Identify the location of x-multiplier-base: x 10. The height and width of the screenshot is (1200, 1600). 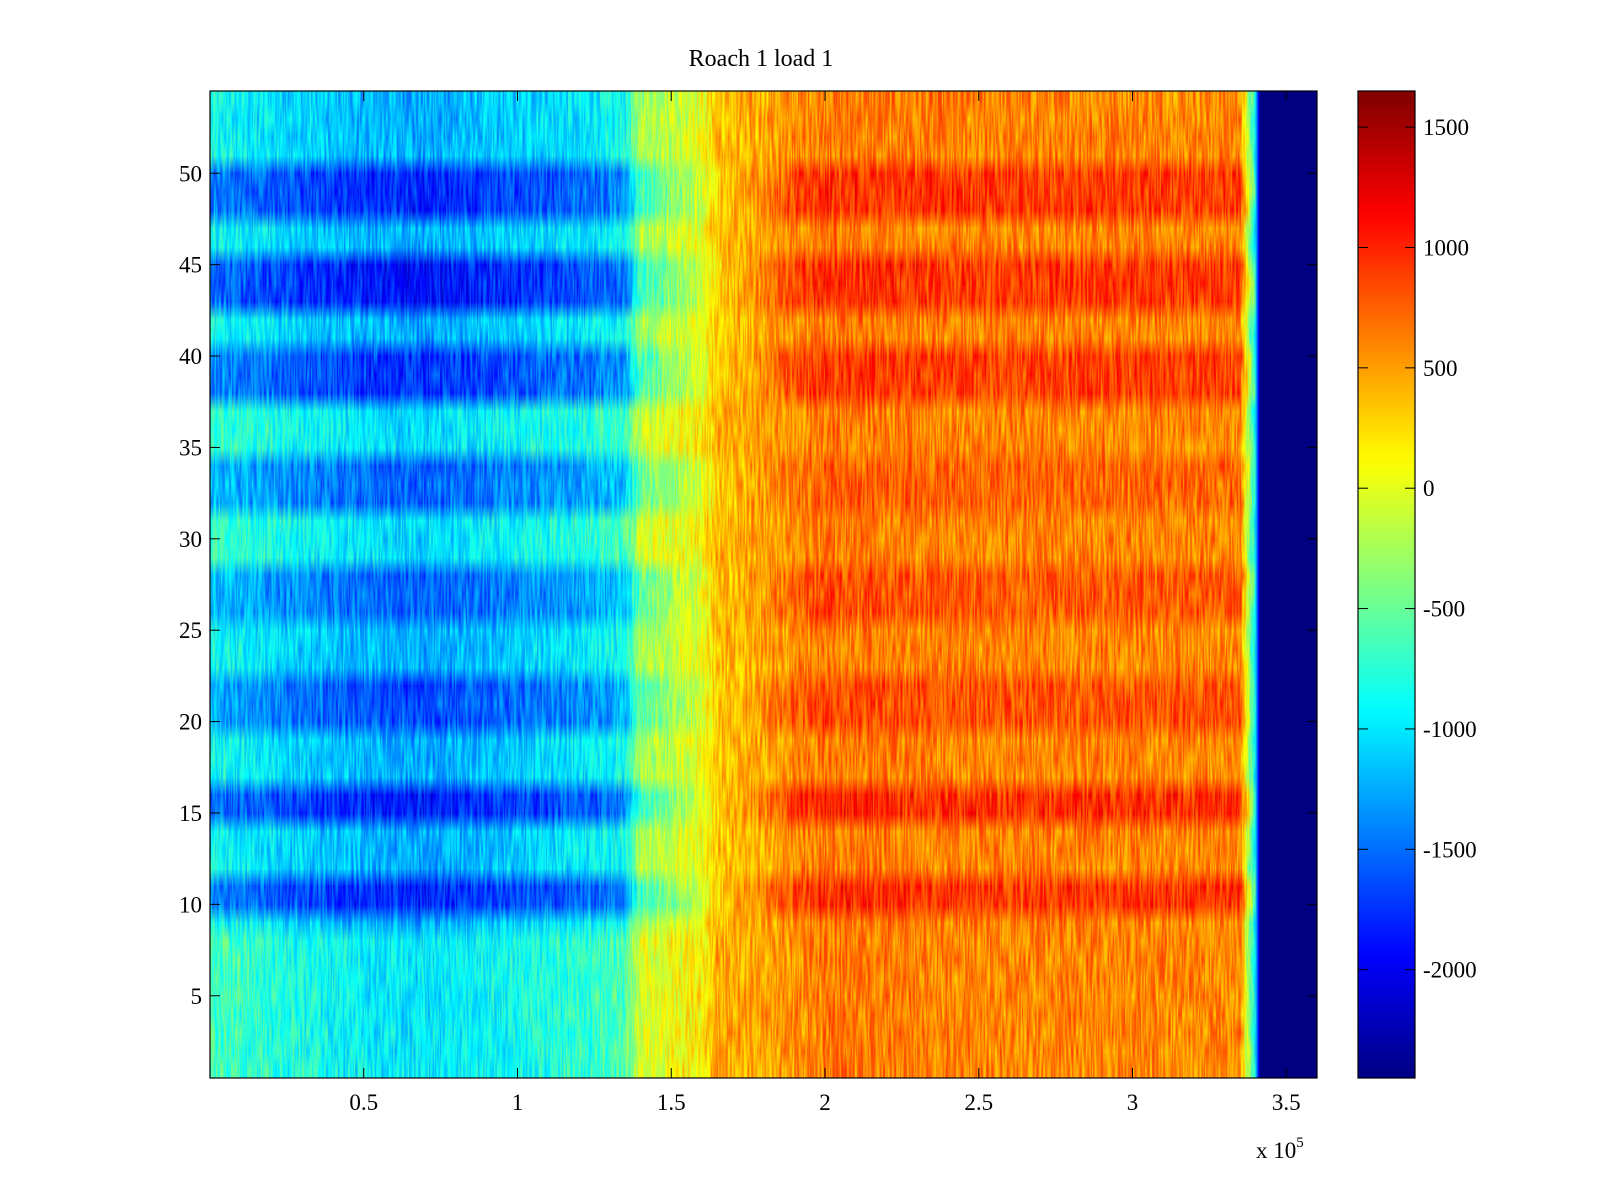
(1276, 1150).